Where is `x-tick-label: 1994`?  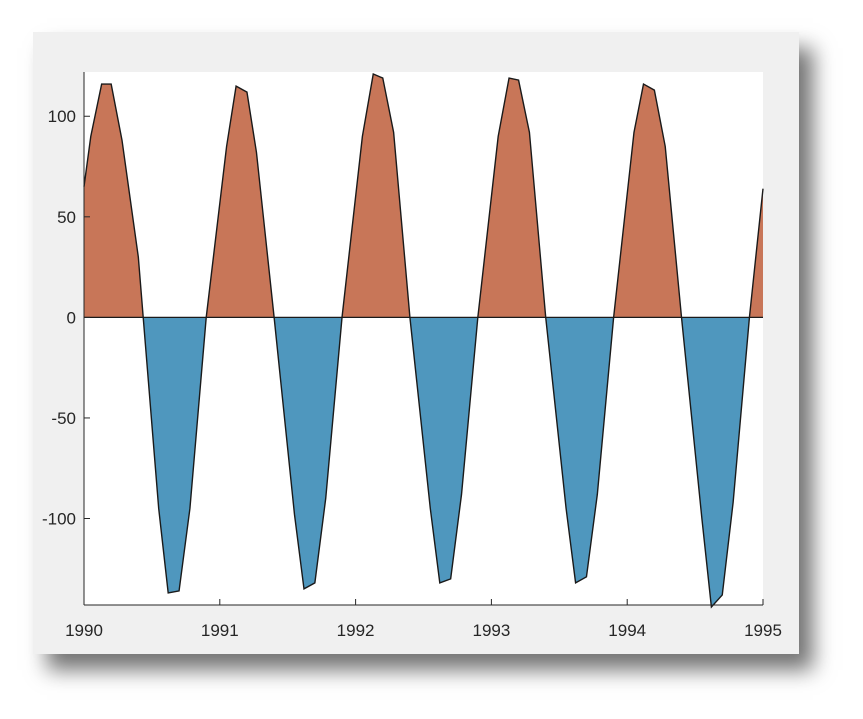
x-tick-label: 1994 is located at coordinates (627, 630).